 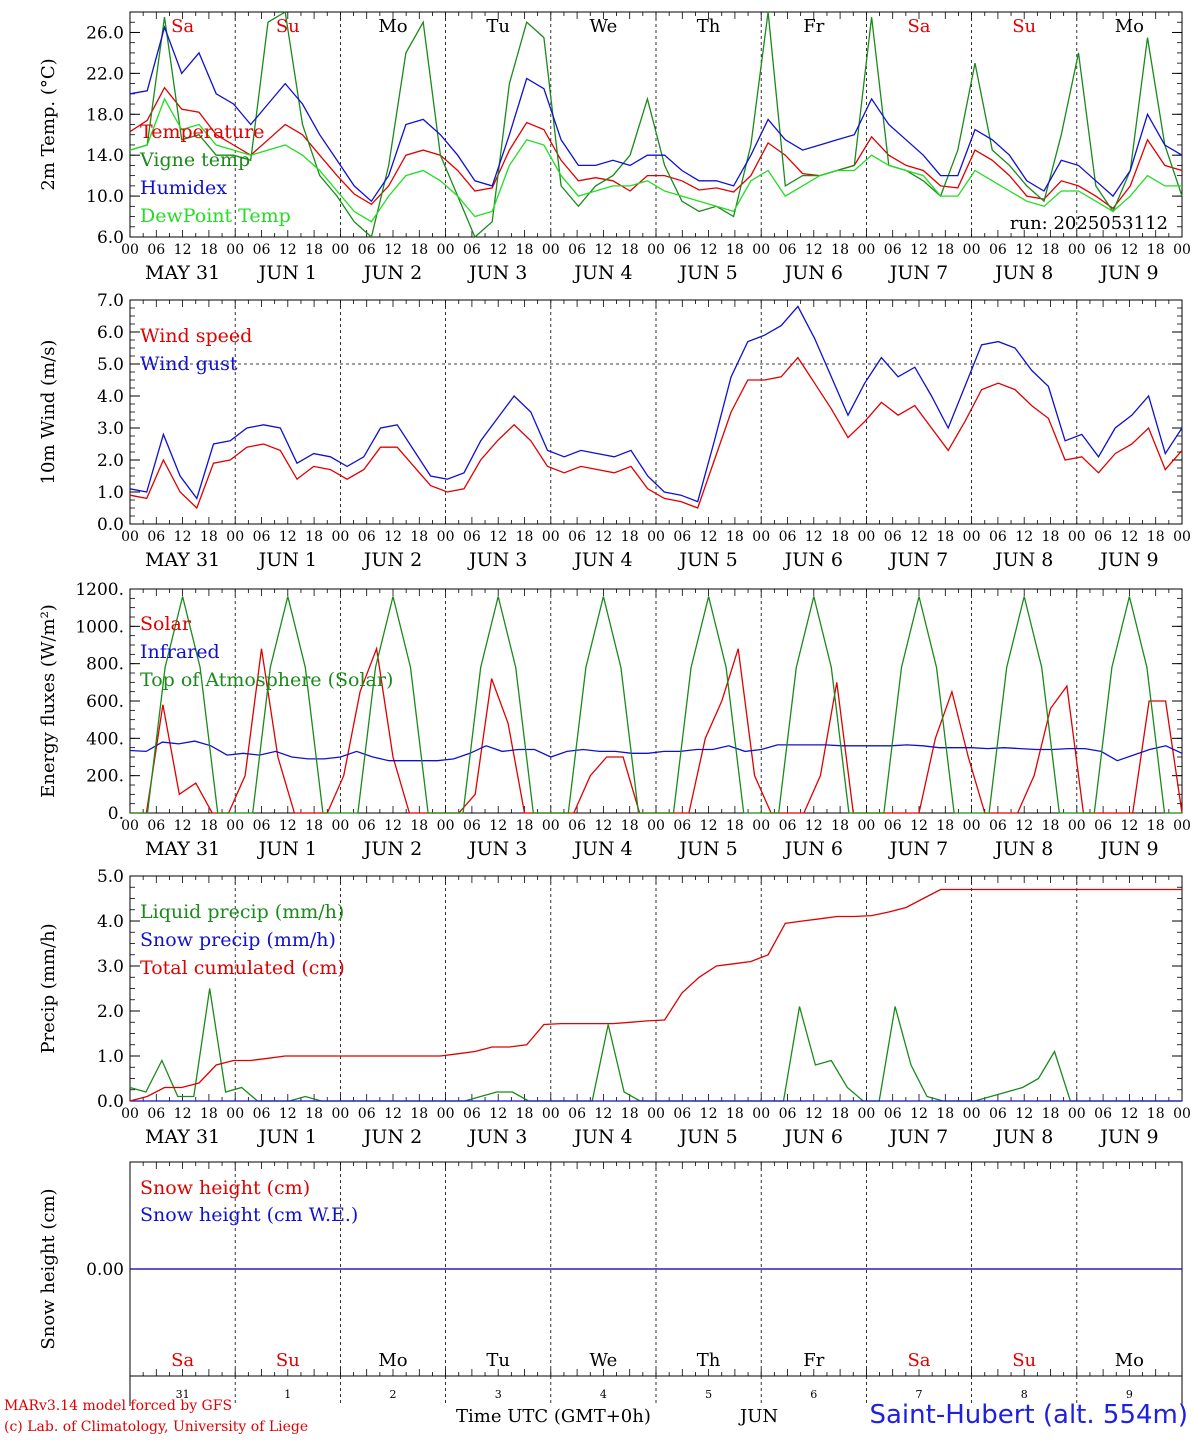 I want to click on station-label: Saint-Hubert (alt. 554m), so click(x=1028, y=1415).